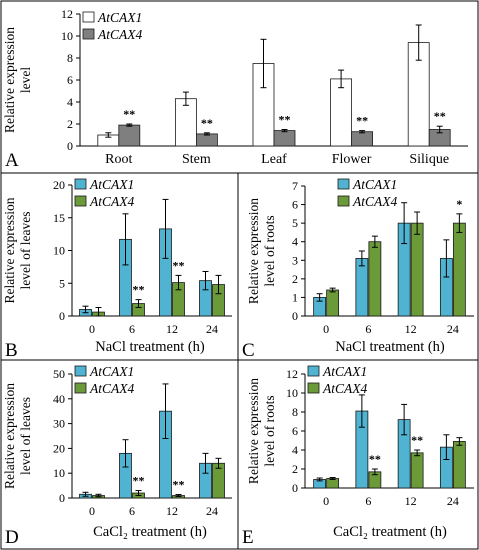  What do you see at coordinates (118, 159) in the screenshot?
I see `x-tick-label-root: Root` at bounding box center [118, 159].